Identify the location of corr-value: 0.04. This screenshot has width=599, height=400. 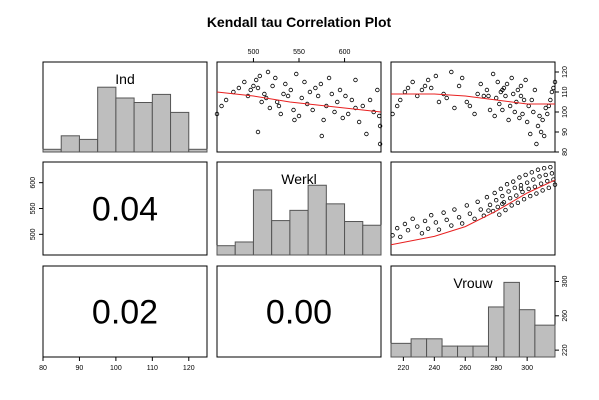
(125, 210).